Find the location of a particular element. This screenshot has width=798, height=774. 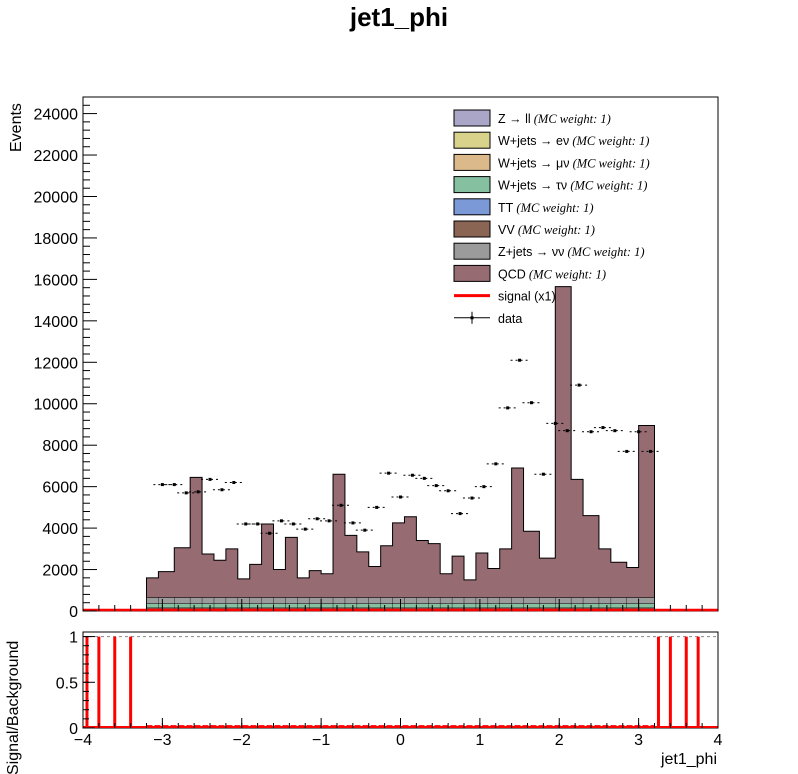

legend-label: data is located at coordinates (510, 319).